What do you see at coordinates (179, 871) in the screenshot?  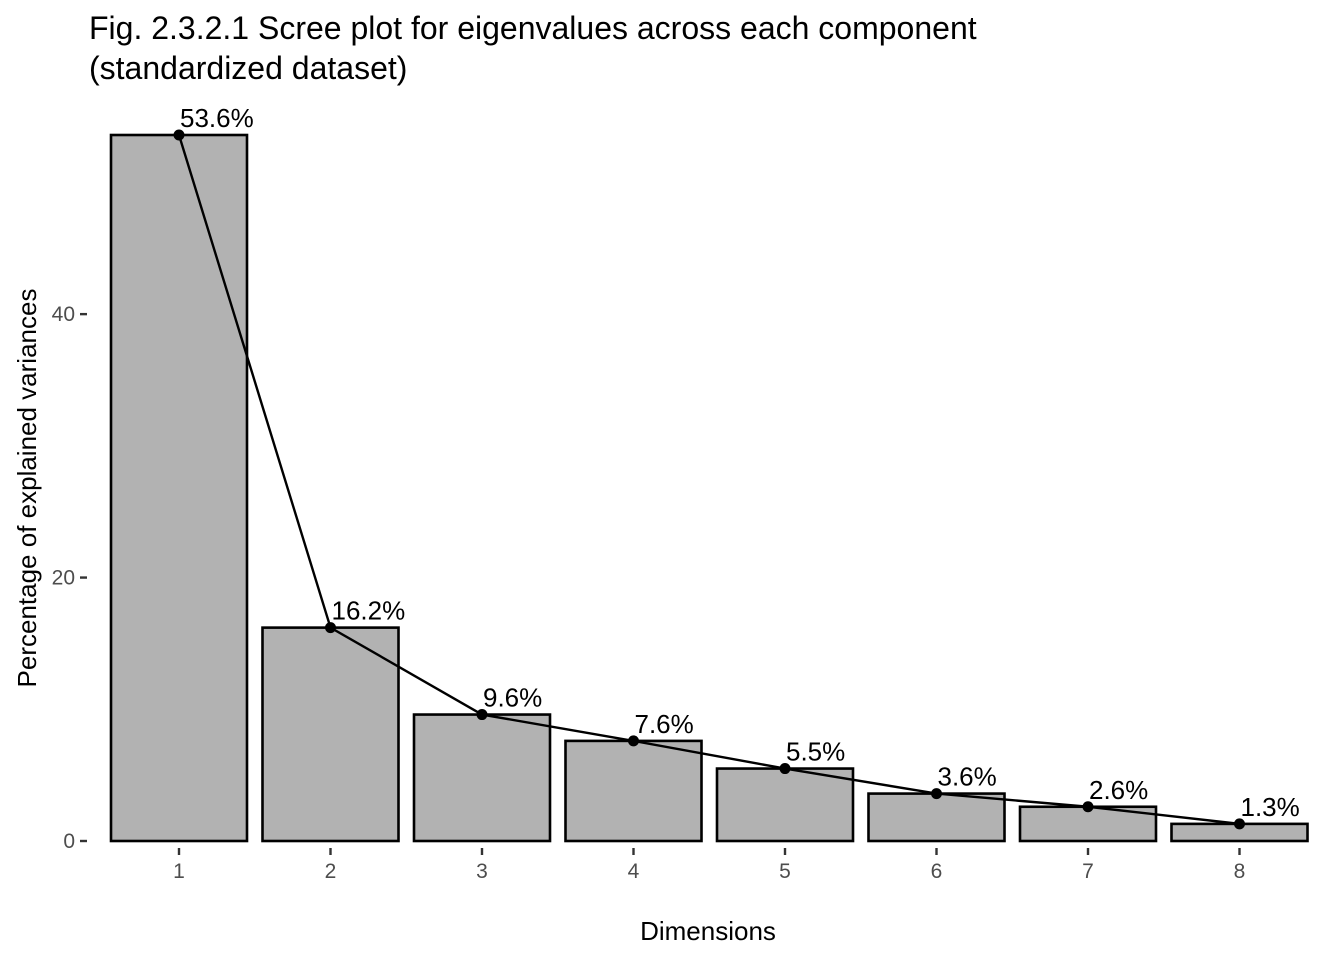 I see `x-tick-label-1: 1` at bounding box center [179, 871].